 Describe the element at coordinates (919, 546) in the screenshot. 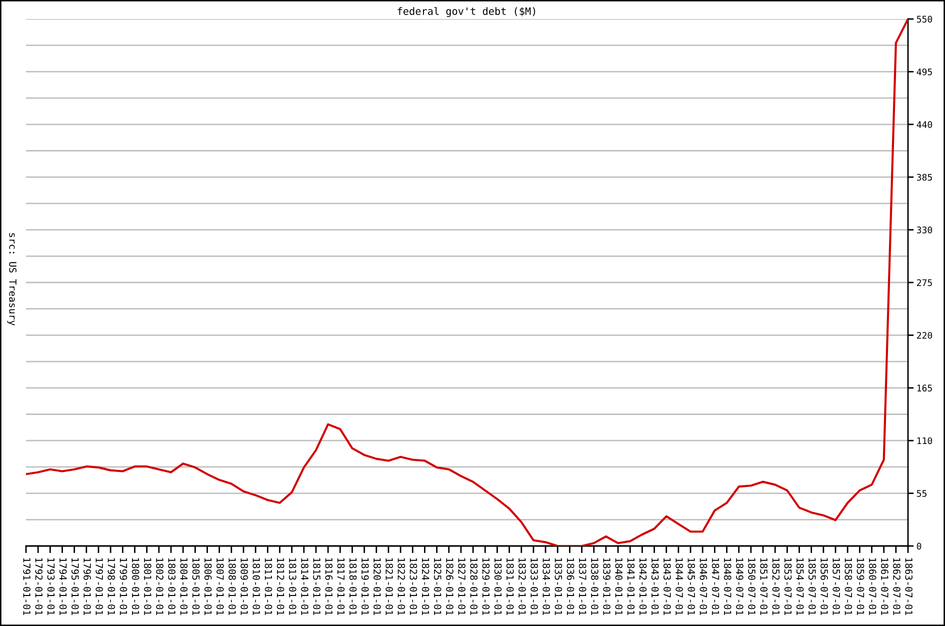

I see `y-tick-label: 0` at that location.